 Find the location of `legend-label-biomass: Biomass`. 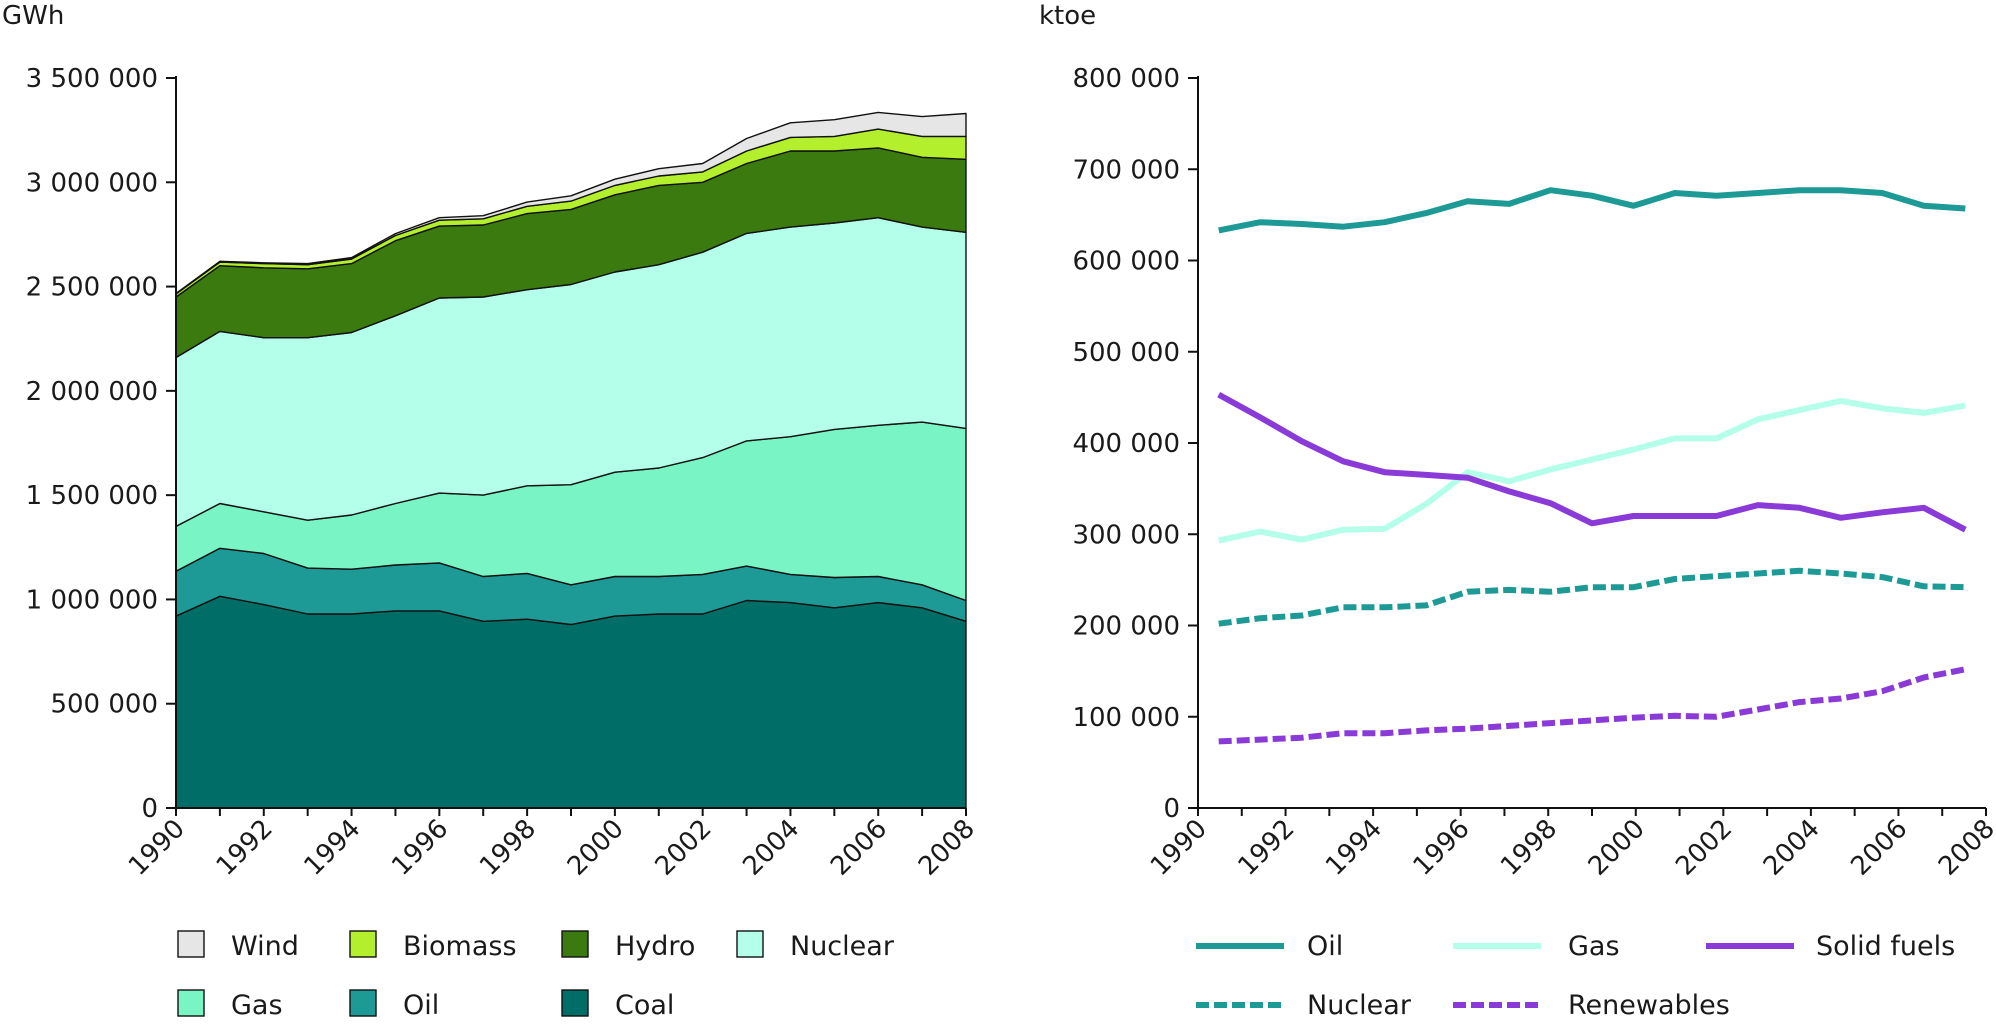

legend-label-biomass: Biomass is located at coordinates (460, 946).